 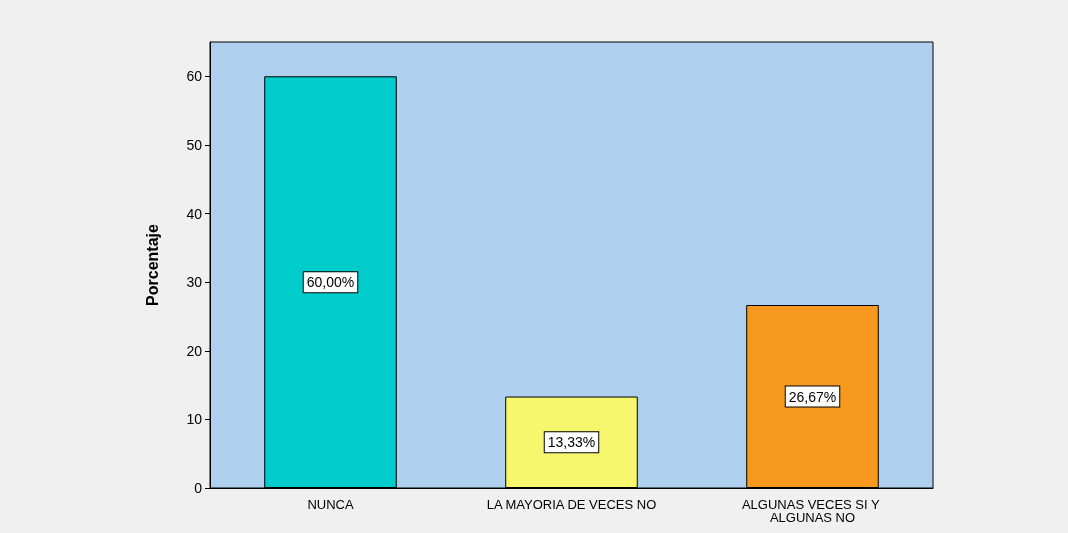 What do you see at coordinates (571, 504) in the screenshot?
I see `x-tick-label: LA MAYORIA DE VECES NO` at bounding box center [571, 504].